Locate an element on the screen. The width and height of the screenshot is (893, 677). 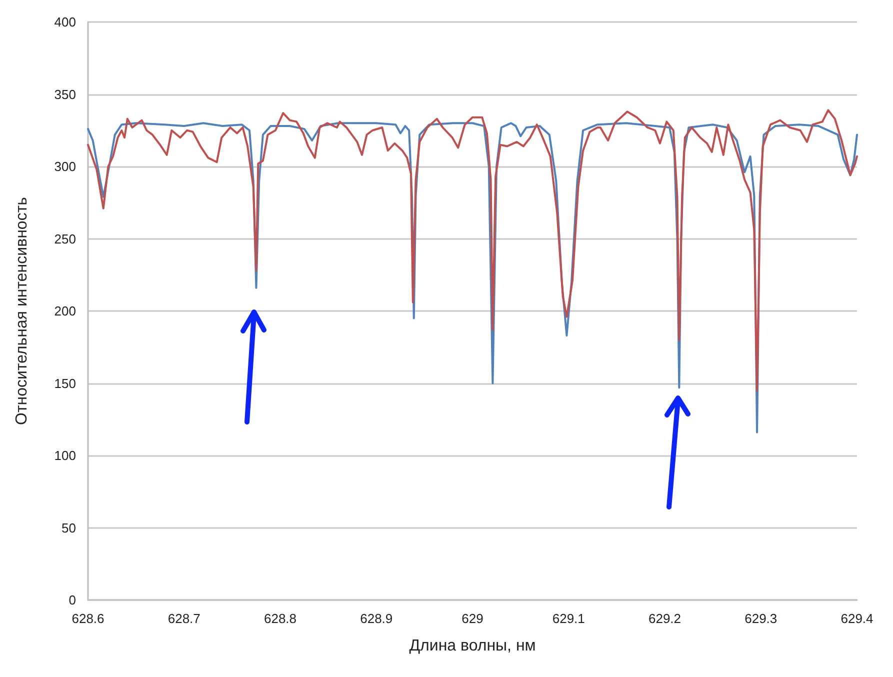
y-tick-label: 0 is located at coordinates (72, 600).